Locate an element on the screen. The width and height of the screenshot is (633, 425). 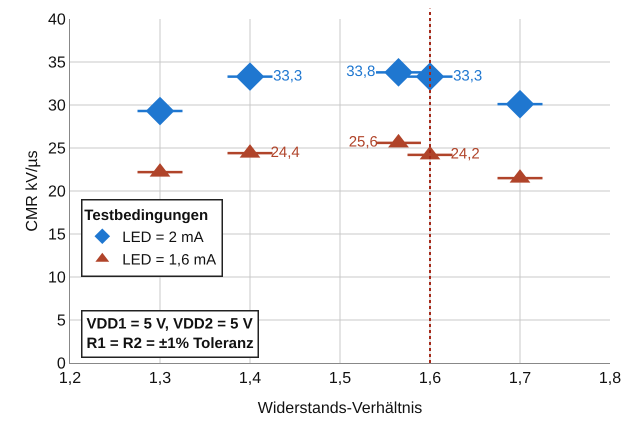
y-tick-label: 30 is located at coordinates (57, 106).